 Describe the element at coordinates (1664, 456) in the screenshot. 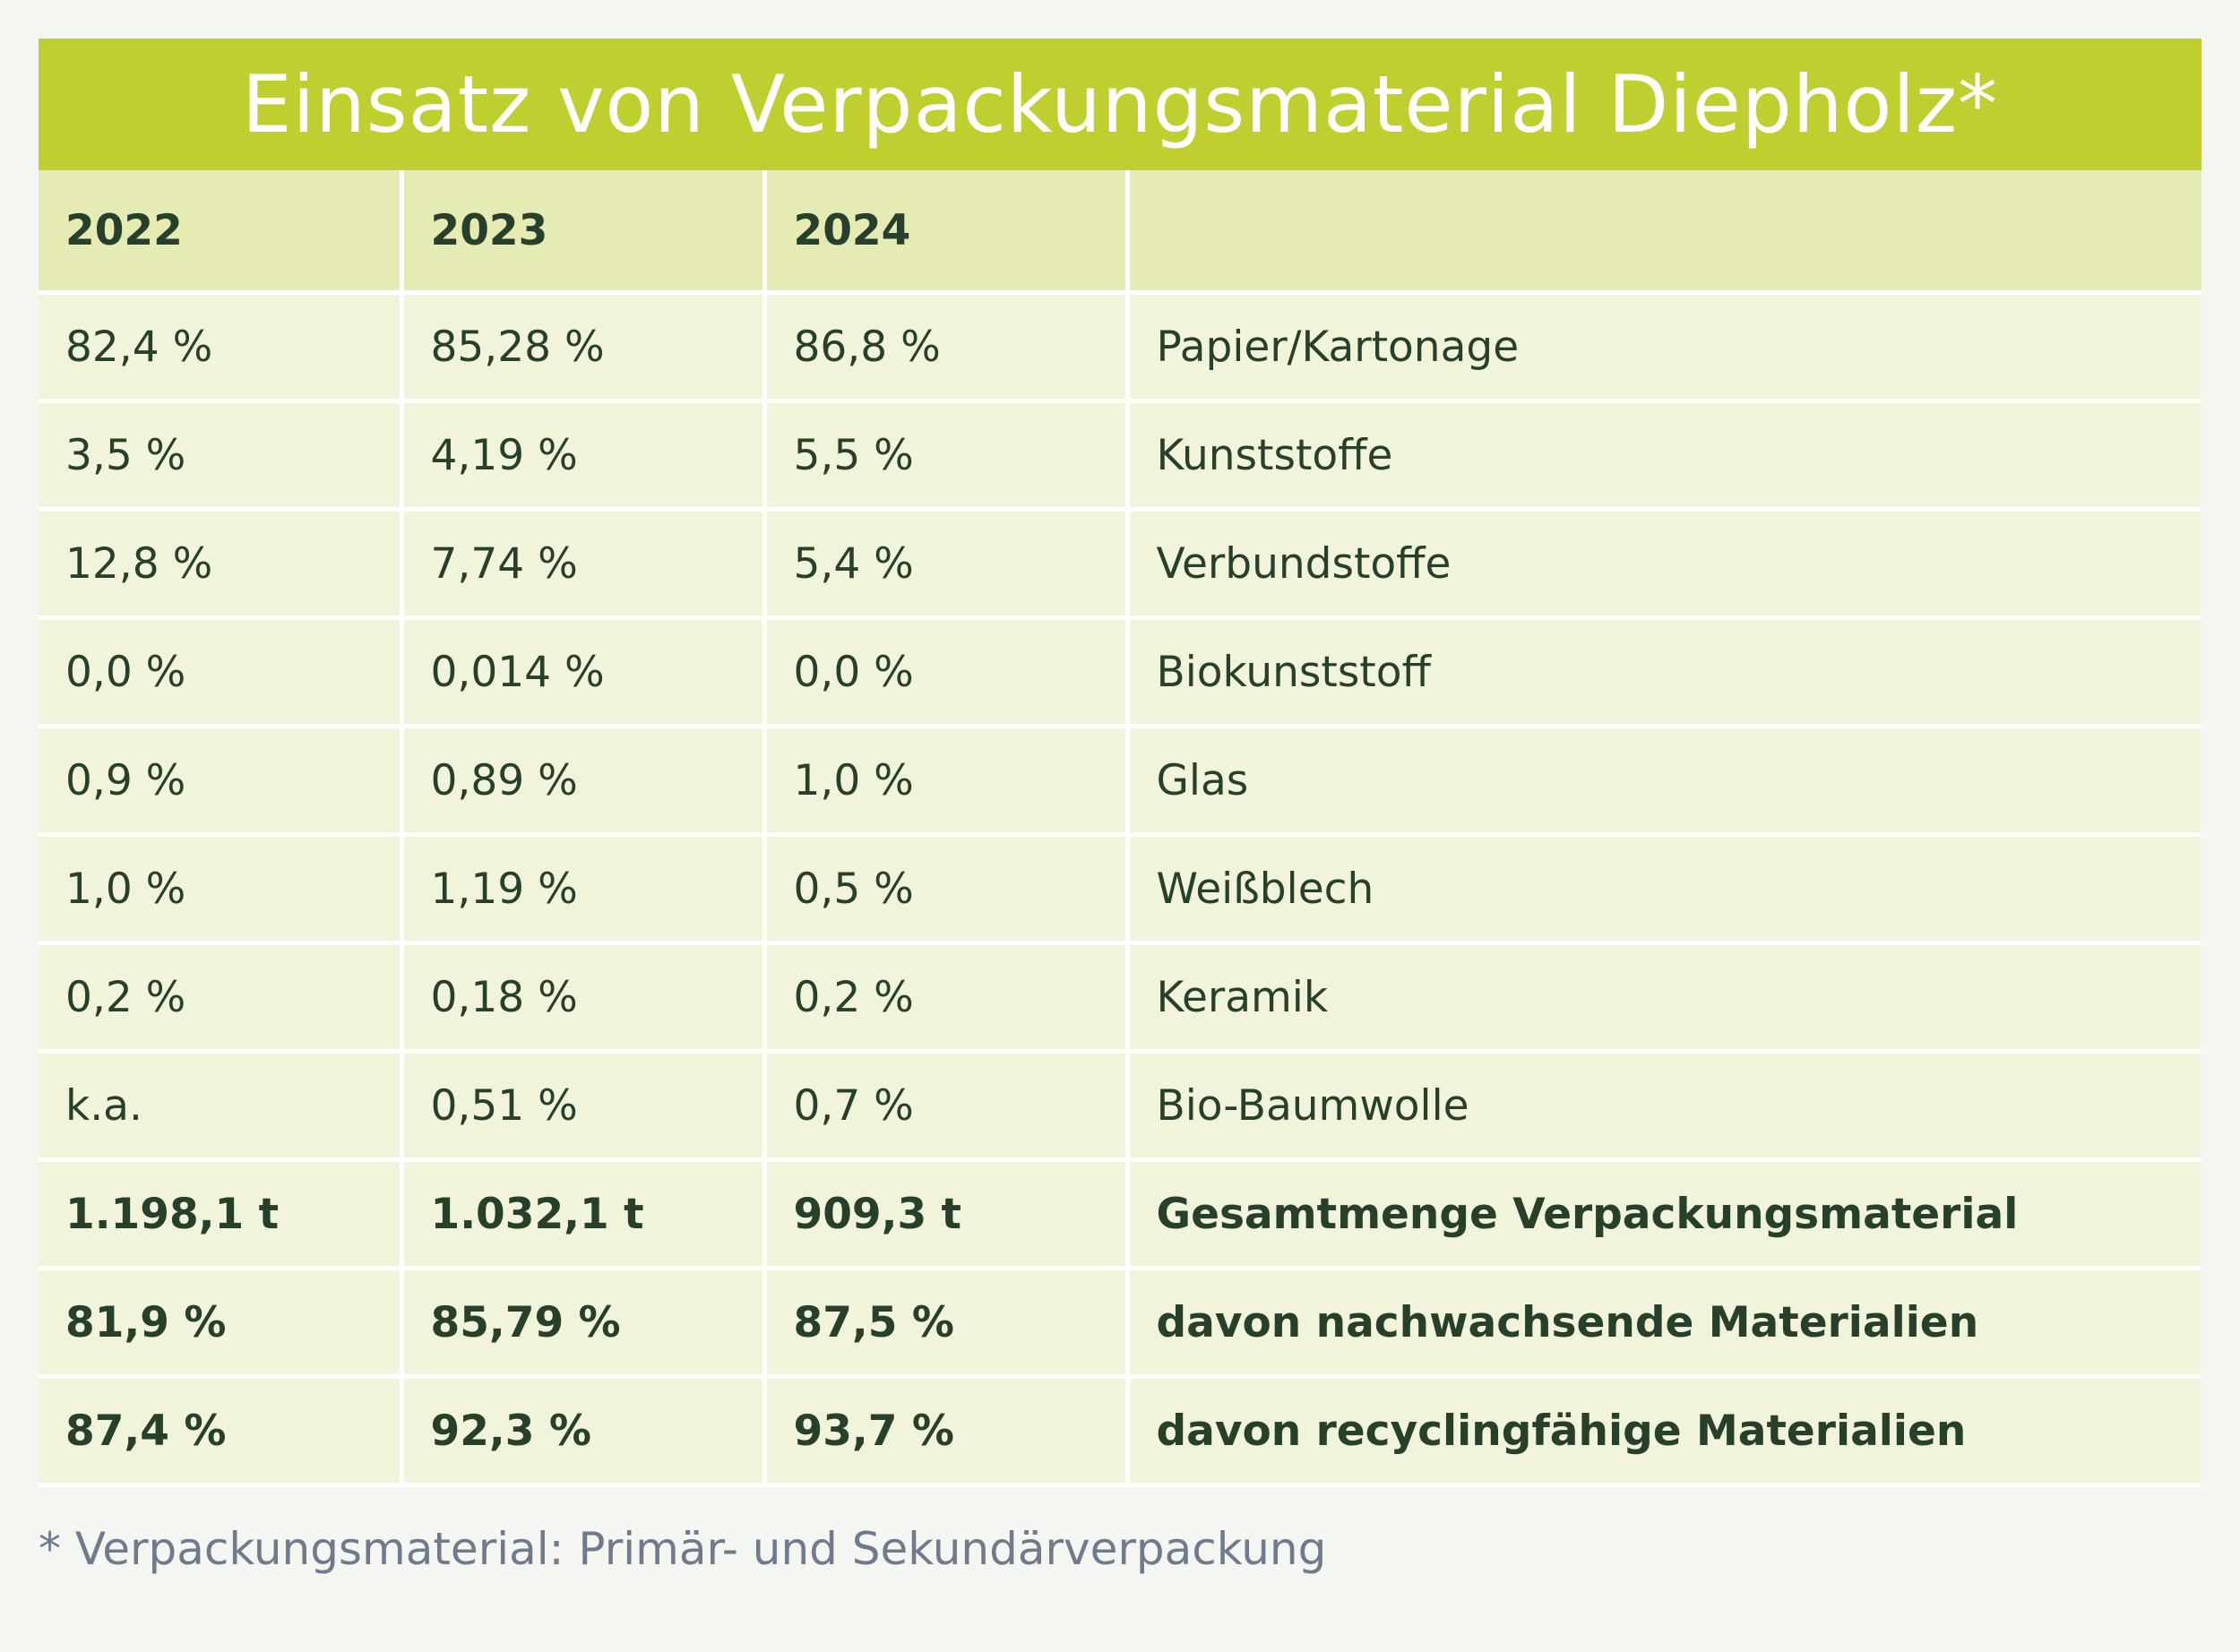

I see `cell-material-label: Kunststoffe` at that location.